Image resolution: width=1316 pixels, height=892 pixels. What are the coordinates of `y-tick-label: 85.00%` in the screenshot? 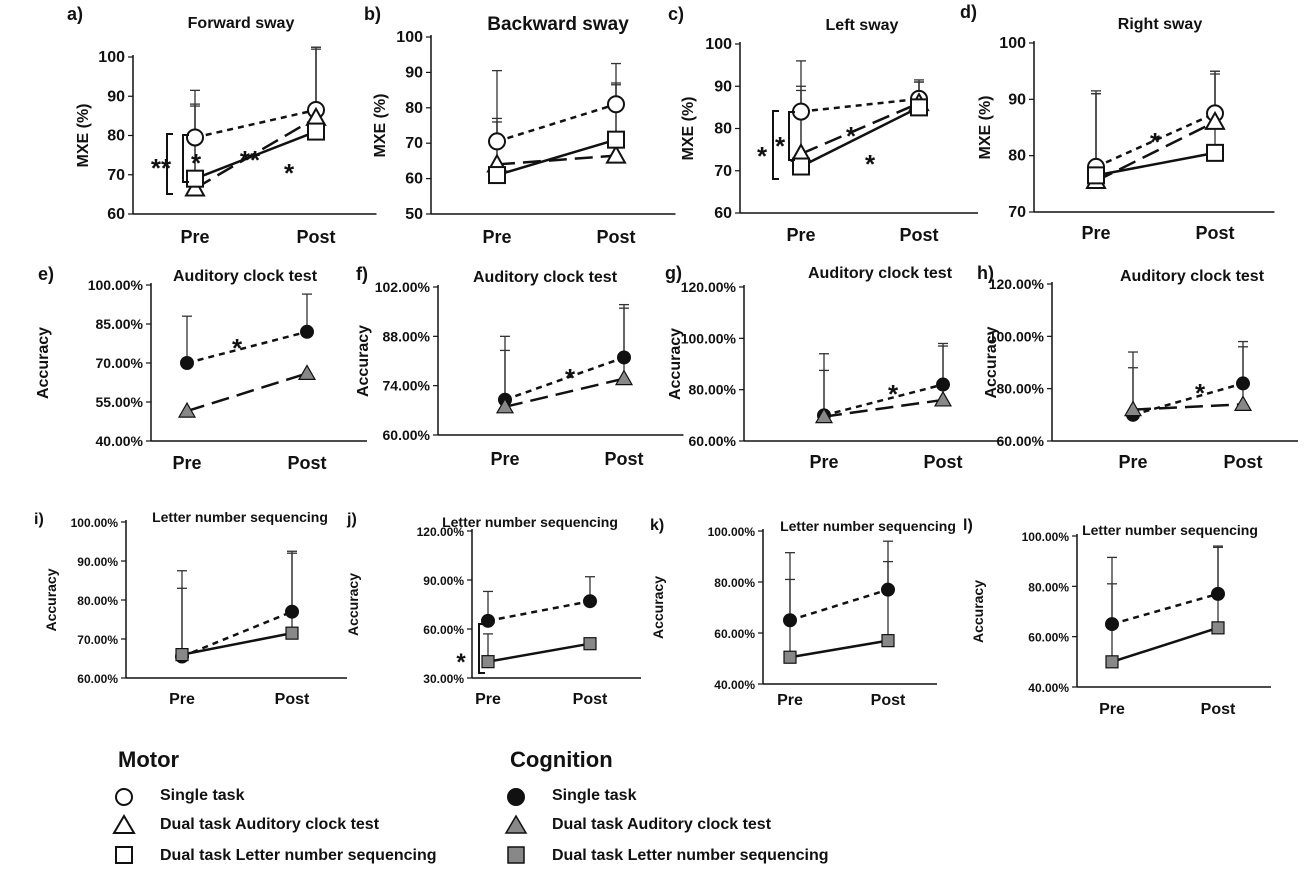 It's located at (120, 324).